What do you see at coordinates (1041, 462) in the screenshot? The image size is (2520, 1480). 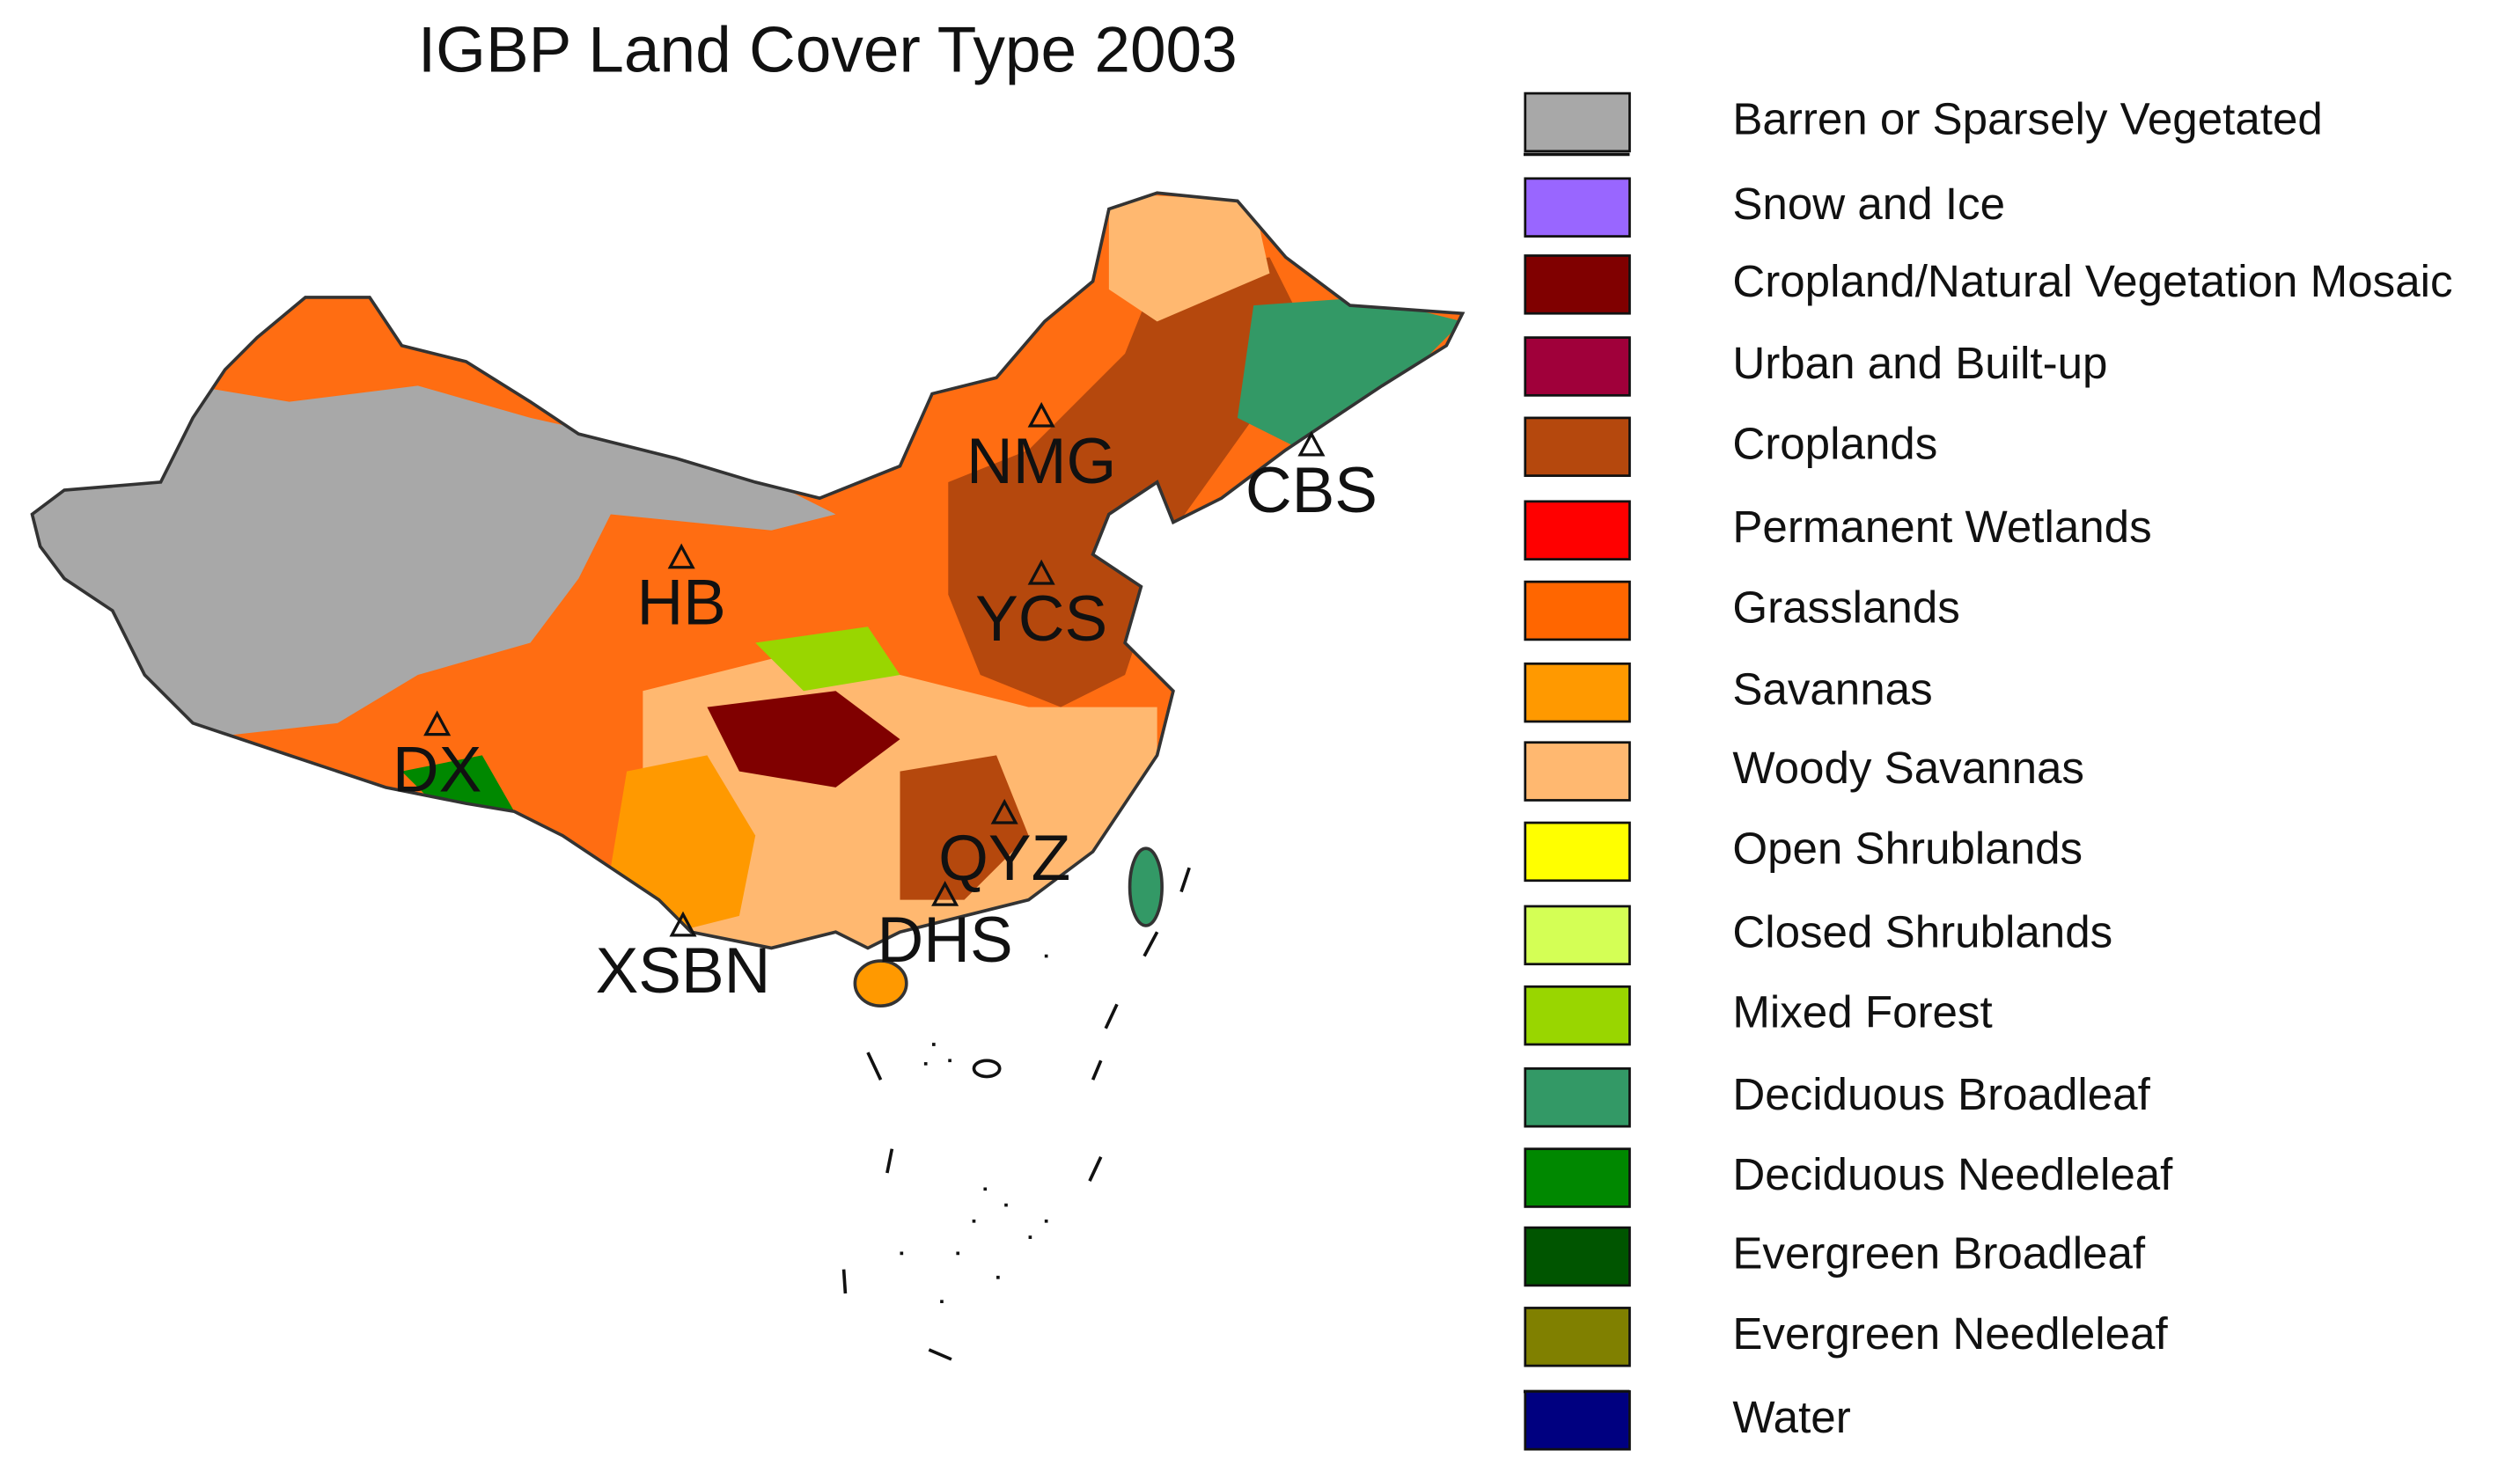 I see `site-label: NMG` at bounding box center [1041, 462].